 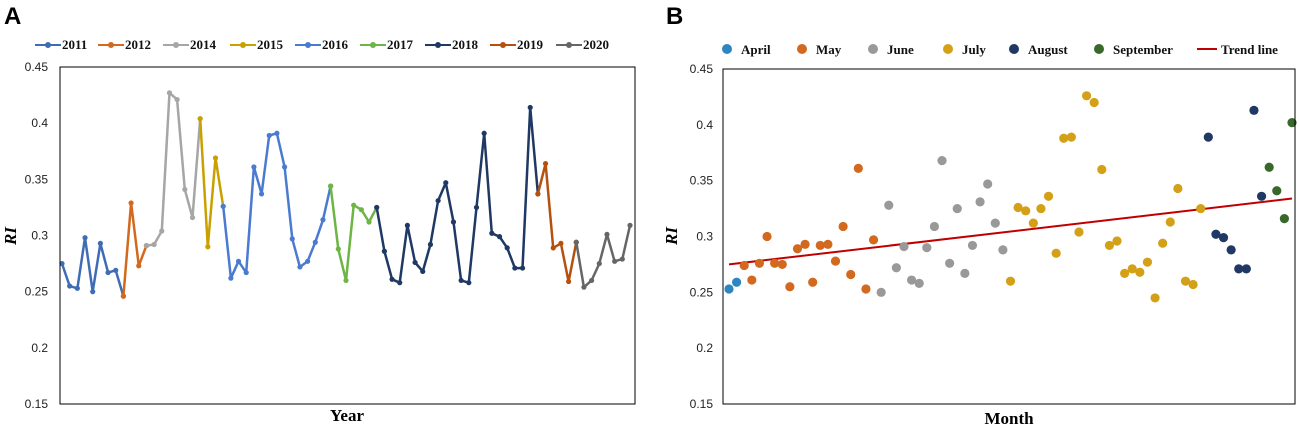 What do you see at coordinates (704, 348) in the screenshot?
I see `chart-b-y-tick-label: 0.2` at bounding box center [704, 348].